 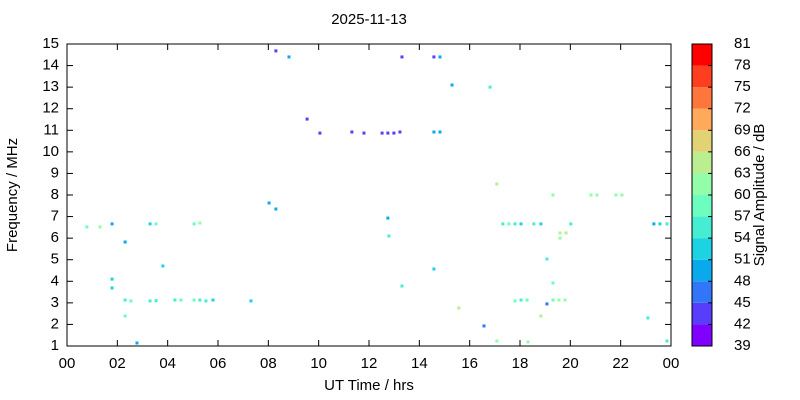 I want to click on x-axis-label: UT Time / hrs, so click(x=369, y=385).